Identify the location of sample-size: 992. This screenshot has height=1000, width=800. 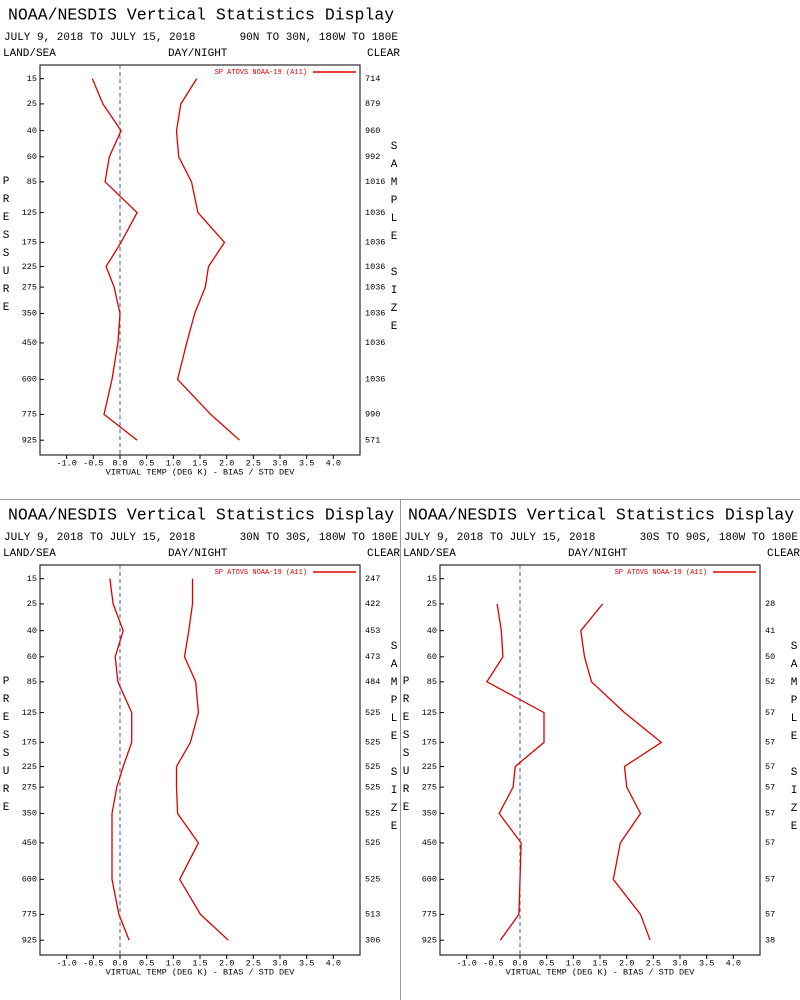
(372, 157).